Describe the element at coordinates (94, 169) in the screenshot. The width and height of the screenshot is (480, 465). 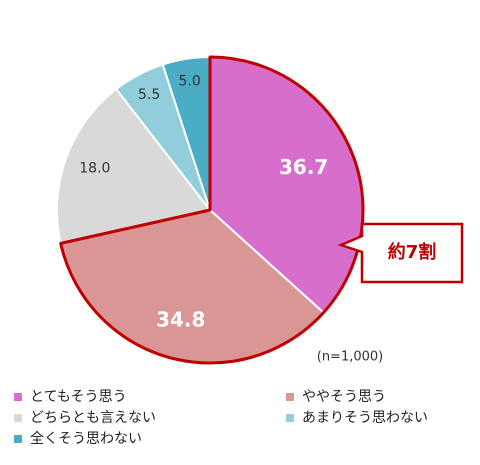
I see `data-label: 18.0` at that location.